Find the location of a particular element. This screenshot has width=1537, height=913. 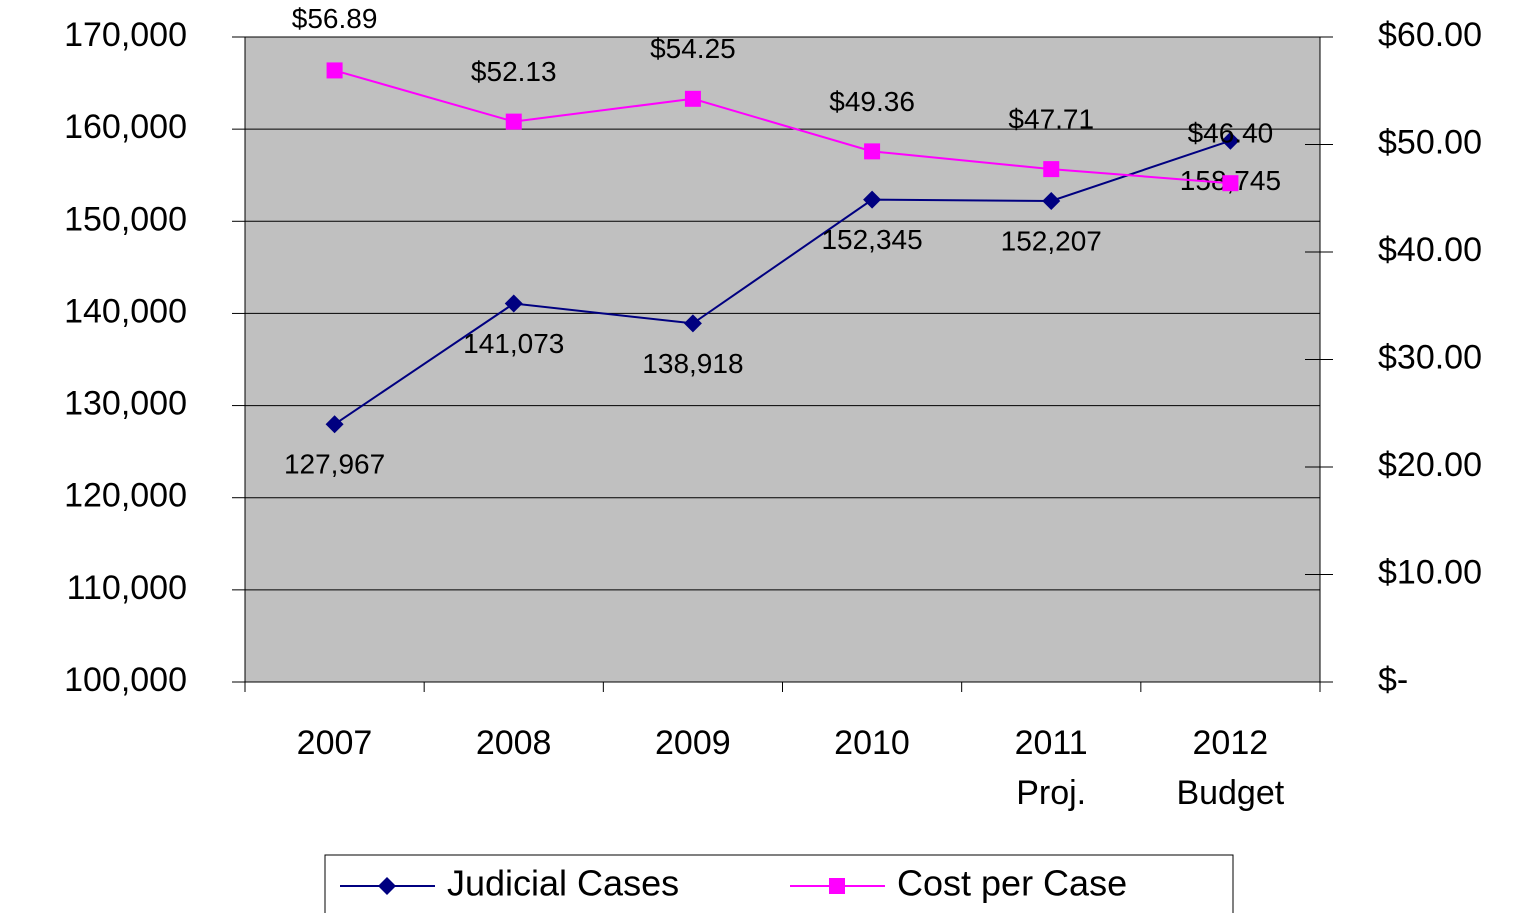

legend-box is located at coordinates (779, 883).